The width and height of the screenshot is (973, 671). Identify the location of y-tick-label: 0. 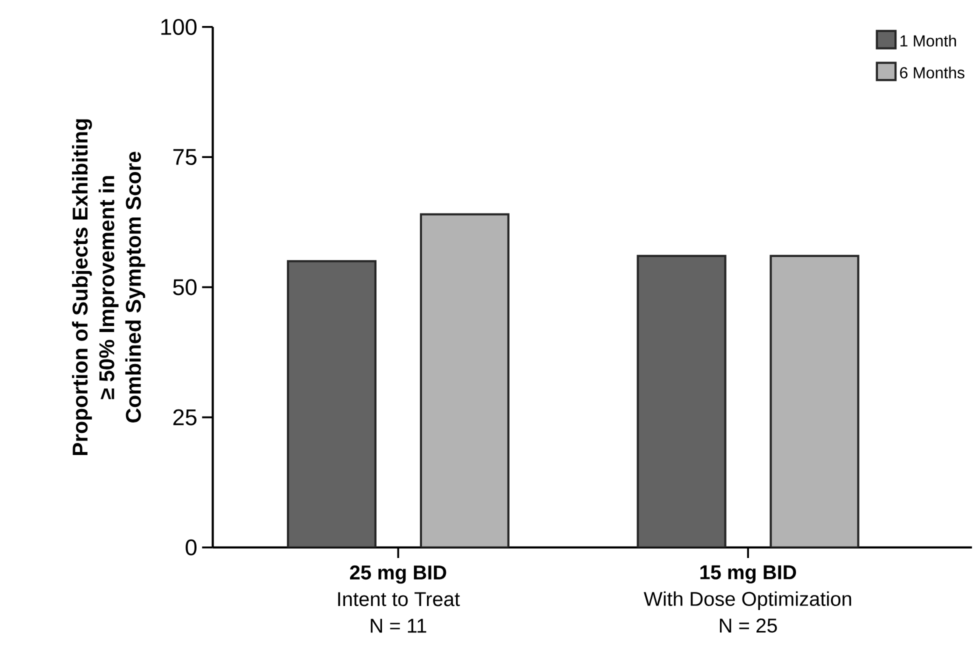
(191, 547).